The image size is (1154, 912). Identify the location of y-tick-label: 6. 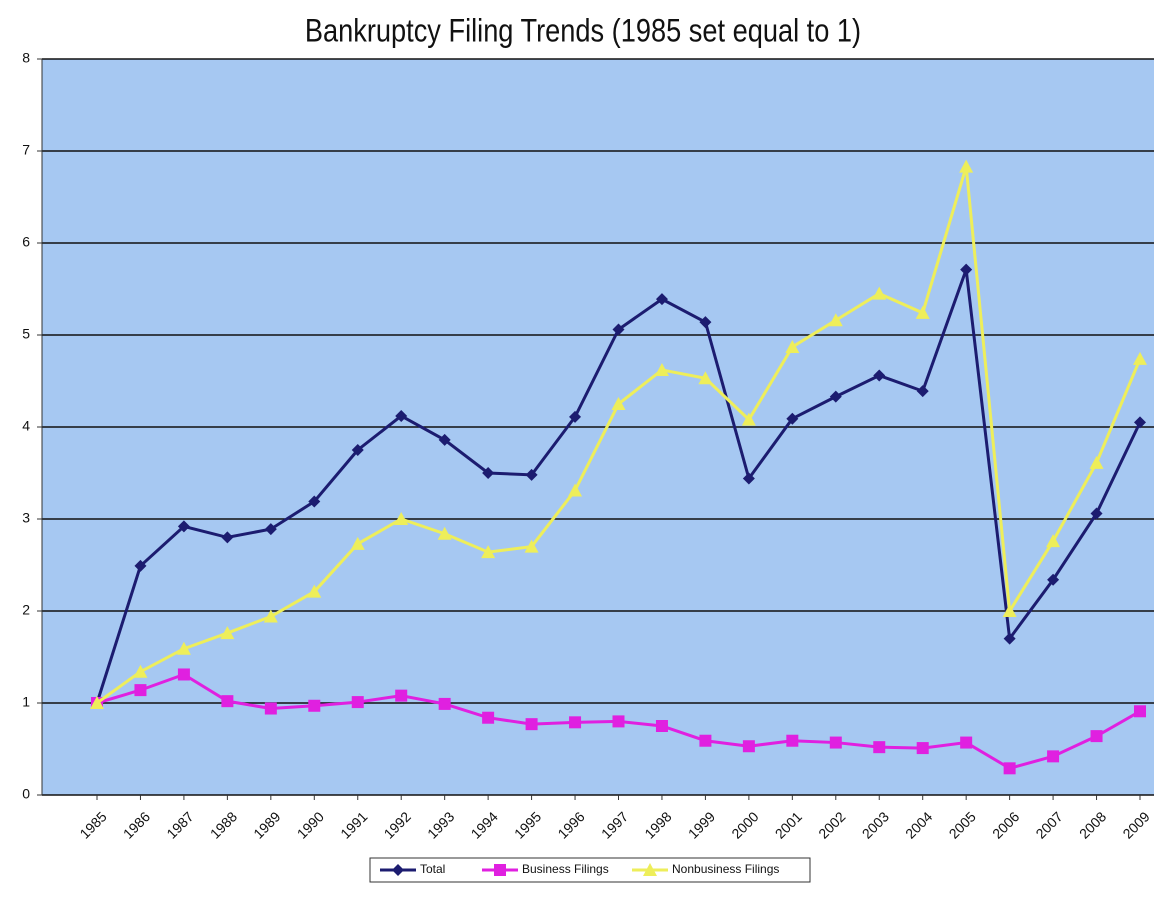
(26, 242).